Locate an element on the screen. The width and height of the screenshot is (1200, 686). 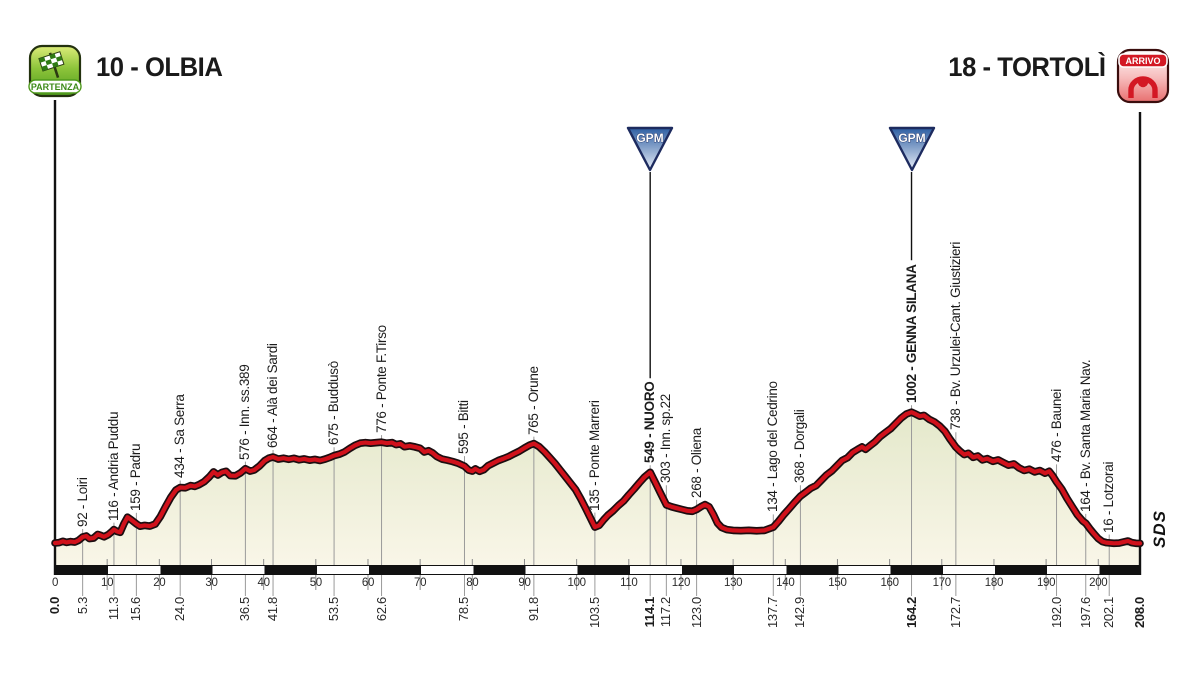
waypoint-label: 92 - Loiri is located at coordinates (82, 502).